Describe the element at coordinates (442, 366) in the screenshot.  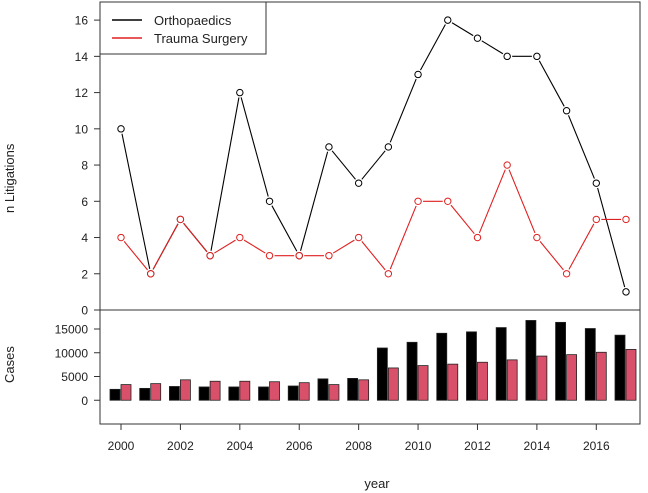
I see `bar-orthopaedics-2011` at that location.